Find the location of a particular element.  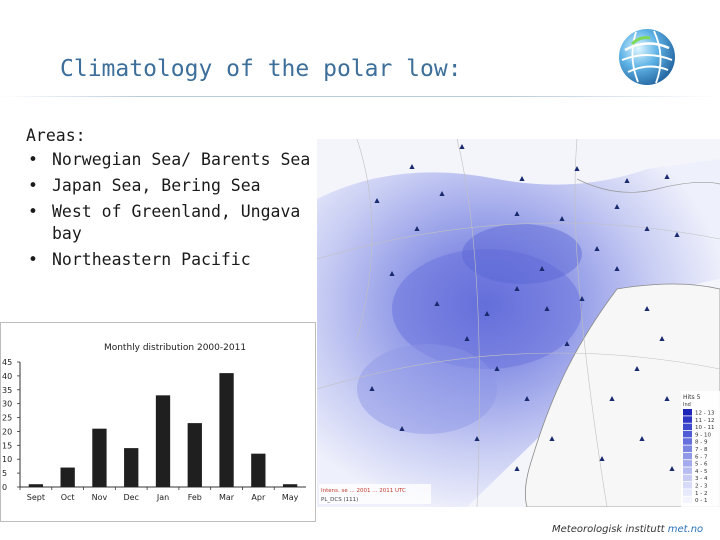

bar-dec is located at coordinates (131, 467).